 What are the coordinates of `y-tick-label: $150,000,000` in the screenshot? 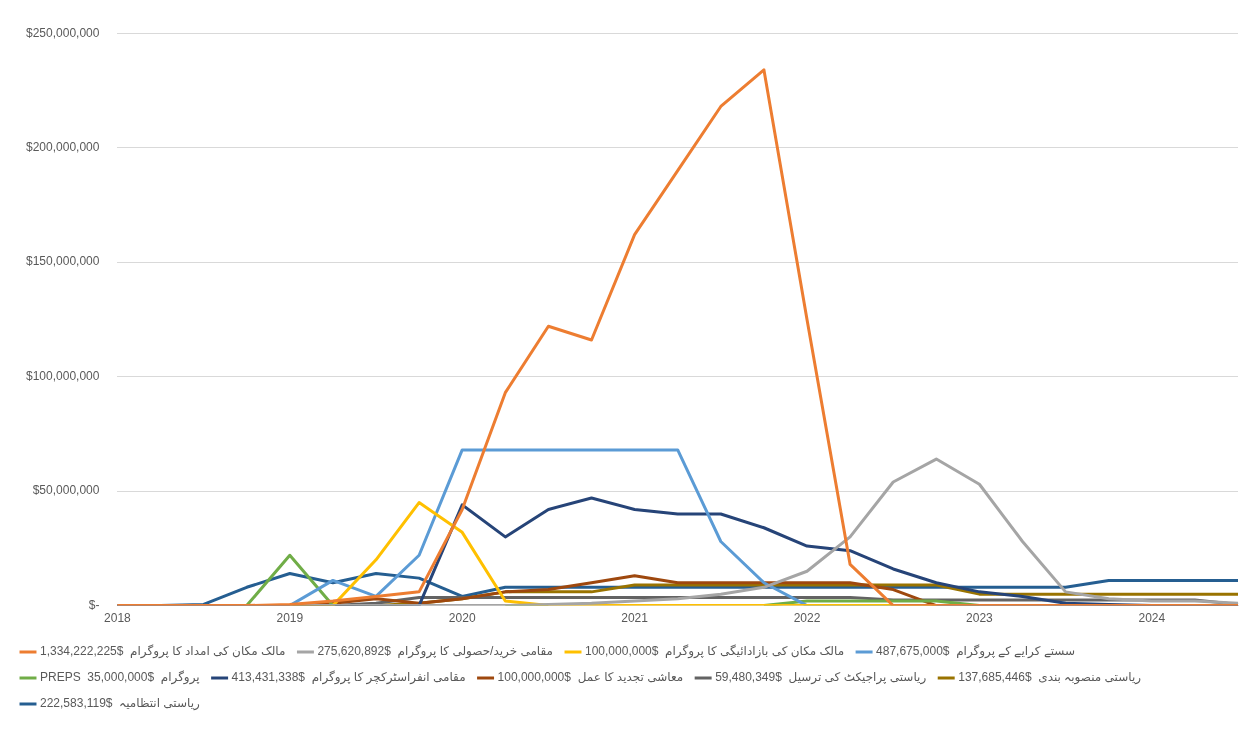 It's located at (63, 261).